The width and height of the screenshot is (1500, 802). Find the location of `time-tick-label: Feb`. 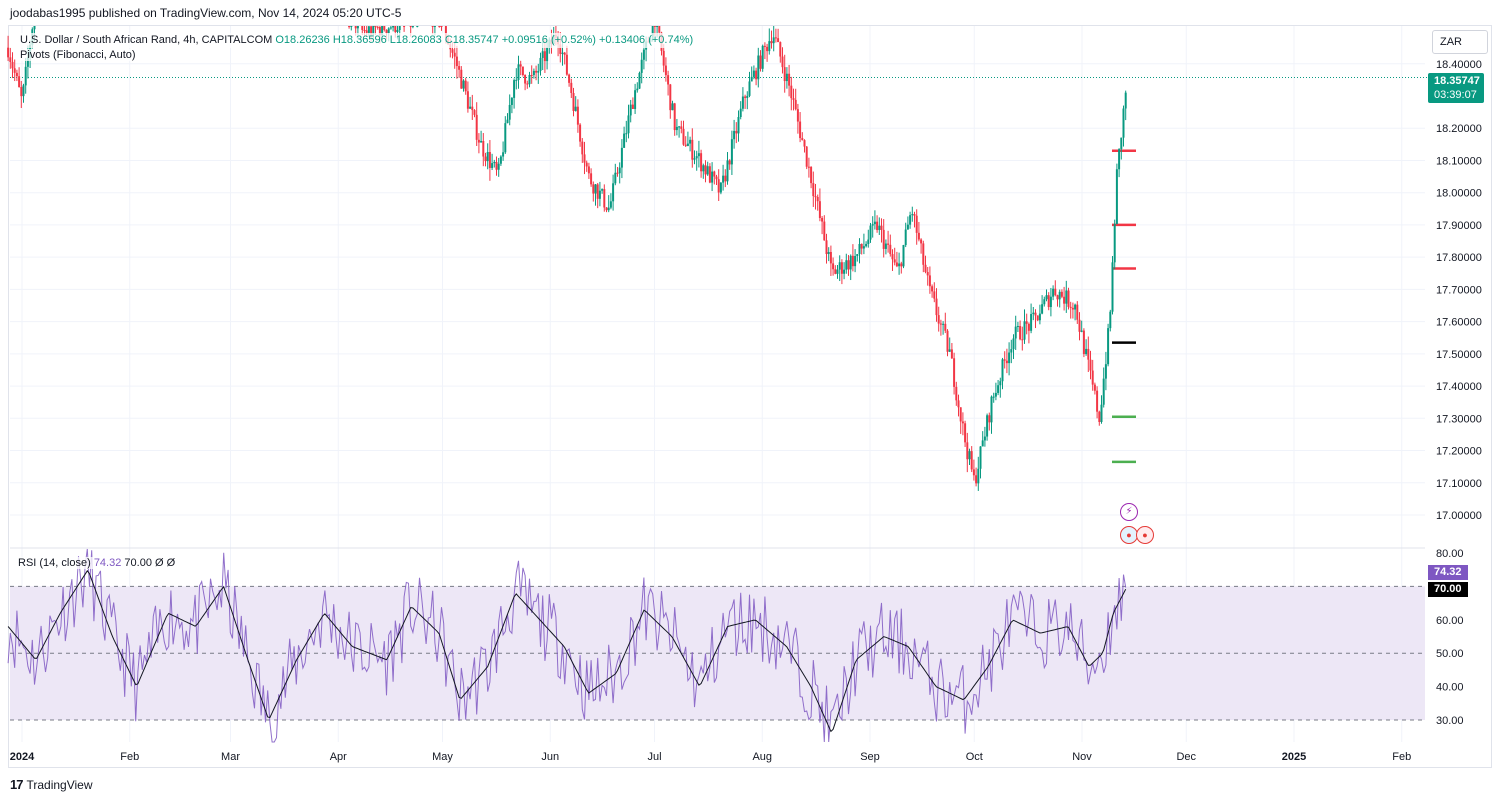

time-tick-label: Feb is located at coordinates (129, 757).